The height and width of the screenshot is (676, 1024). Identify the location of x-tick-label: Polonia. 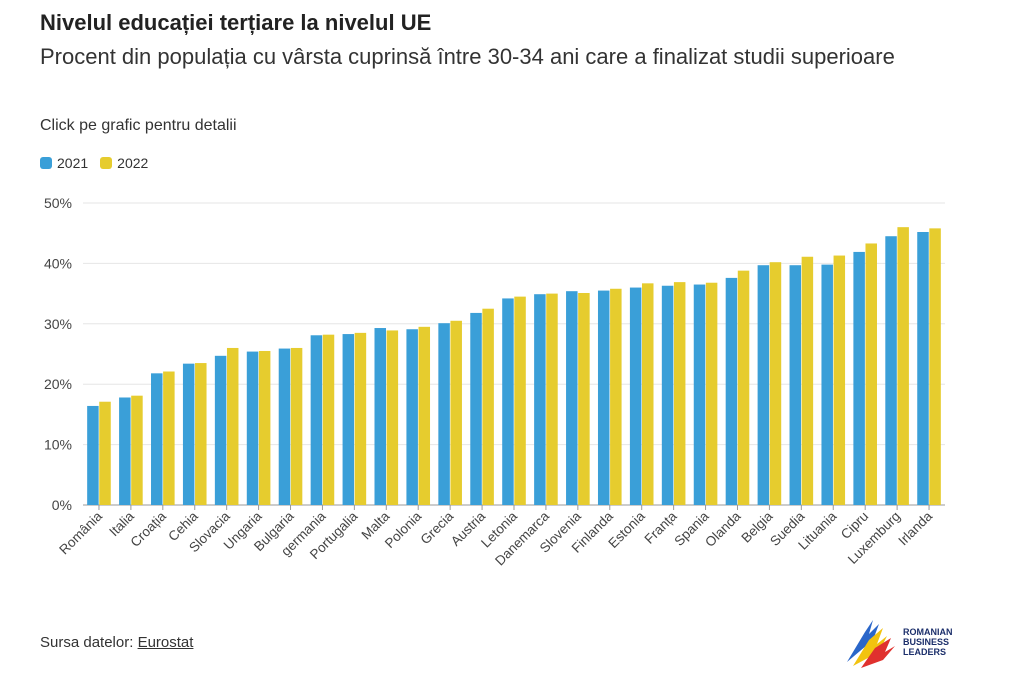
(403, 529).